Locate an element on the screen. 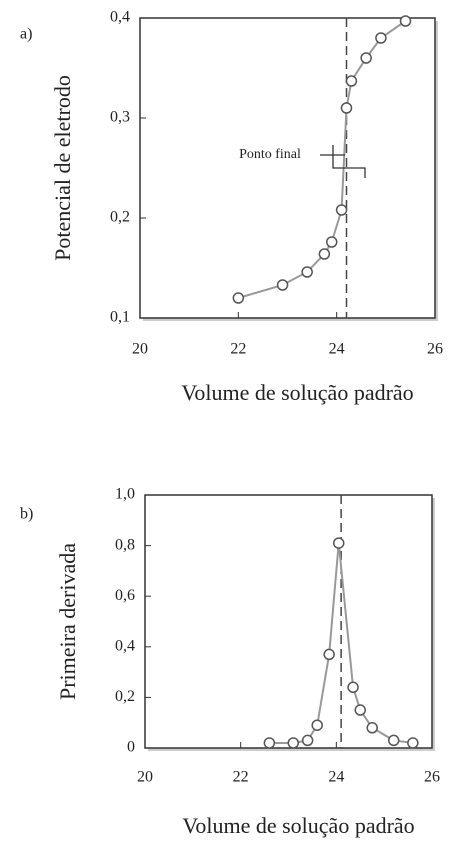 The height and width of the screenshot is (843, 451). y-axis-label: Primeira derivada is located at coordinates (67, 621).